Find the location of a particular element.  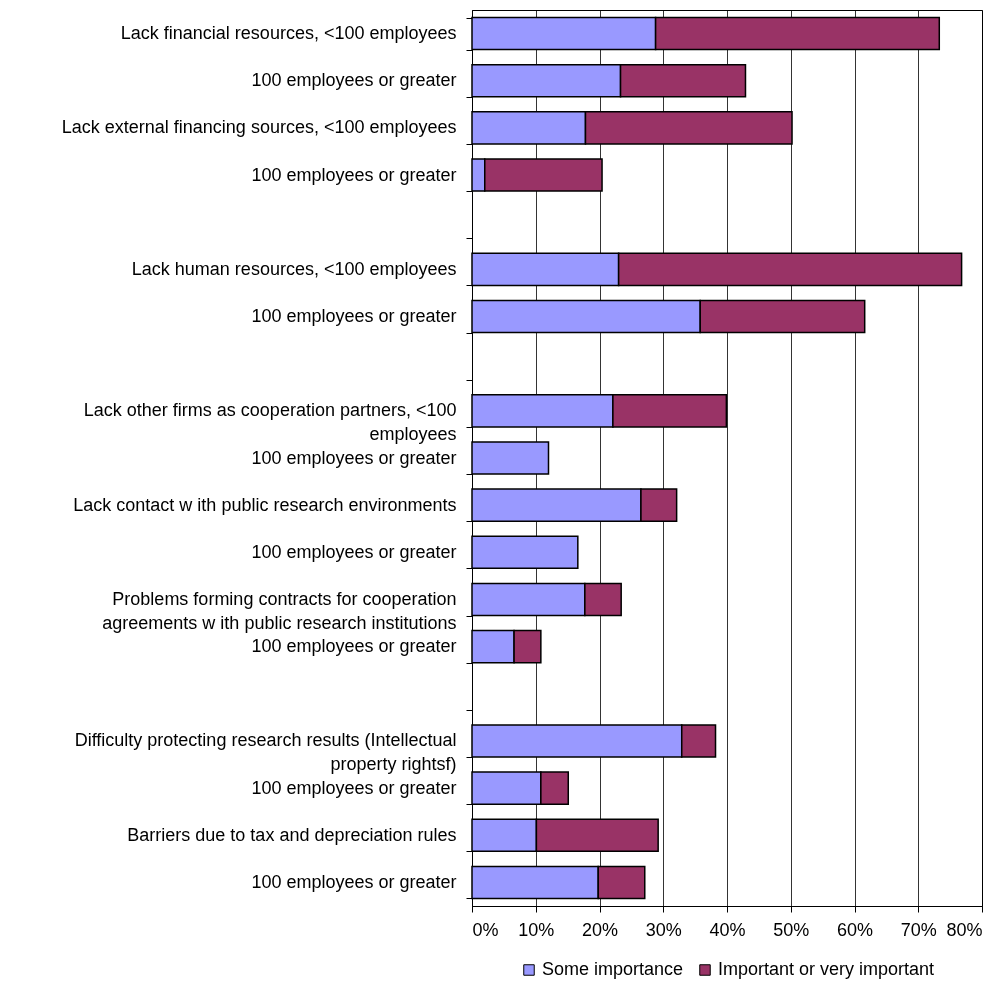

y-tick-label: Difficulty protecting research results (Intellectual property rightsf) is located at coordinates (265, 752).